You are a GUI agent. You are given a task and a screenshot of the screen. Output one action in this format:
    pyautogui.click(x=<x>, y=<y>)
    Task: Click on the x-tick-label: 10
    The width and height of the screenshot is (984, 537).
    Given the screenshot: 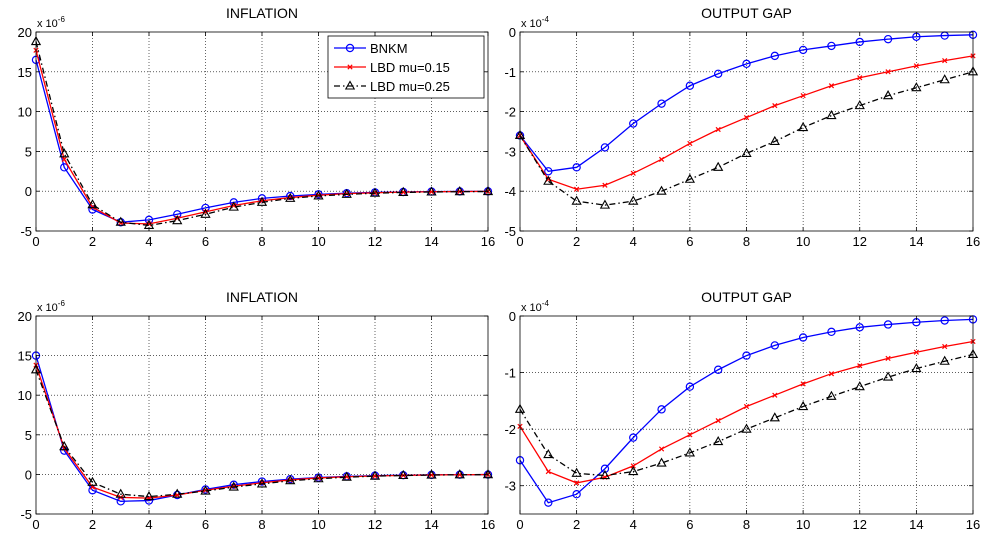 What is the action you would take?
    pyautogui.click(x=318, y=241)
    